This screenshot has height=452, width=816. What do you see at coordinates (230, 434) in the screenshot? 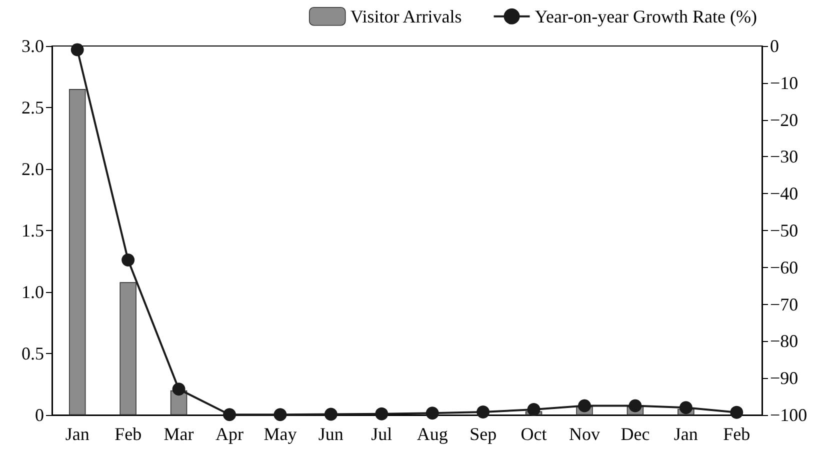
I see `x-tick-label: Apr` at bounding box center [230, 434].